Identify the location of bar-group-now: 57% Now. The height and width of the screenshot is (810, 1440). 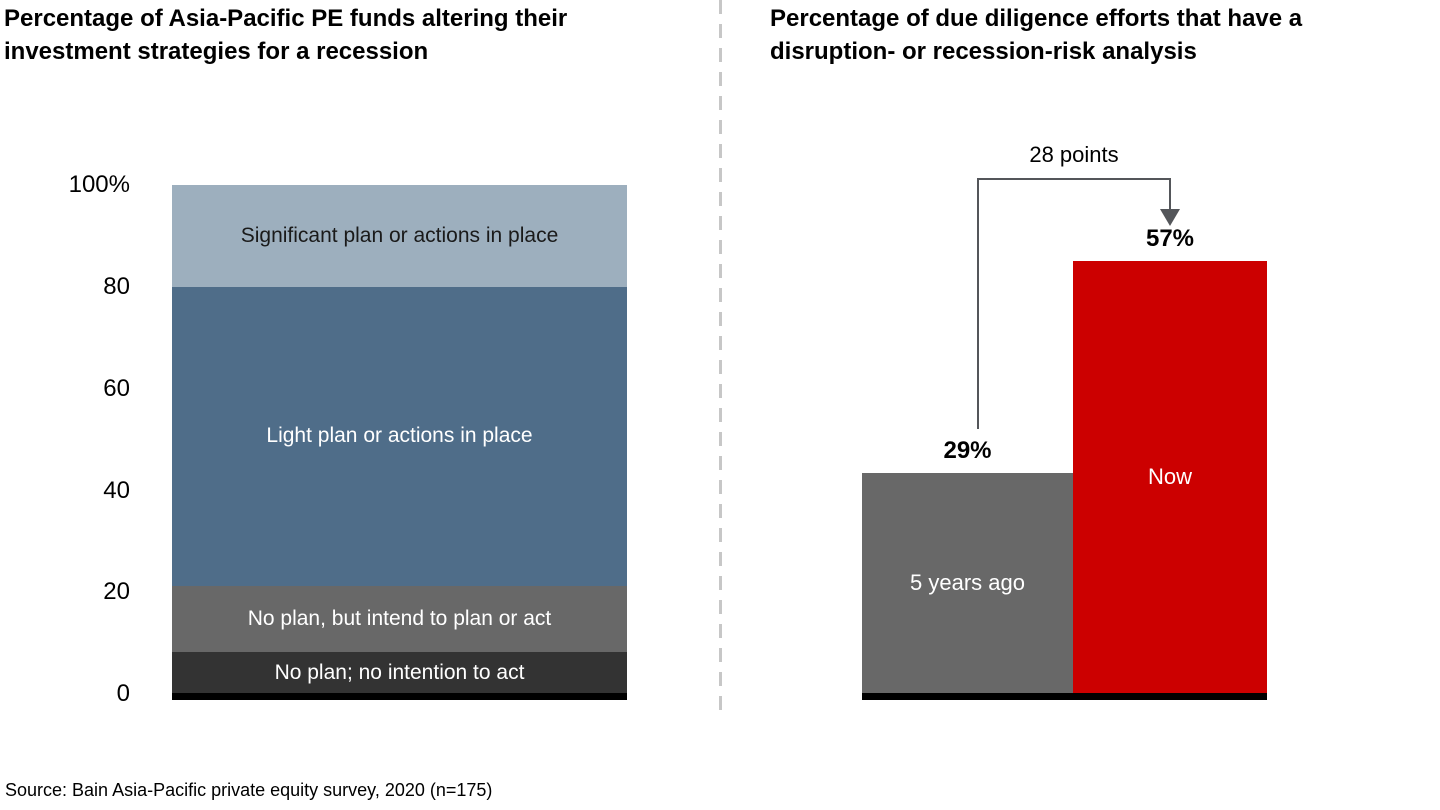
(1170, 459).